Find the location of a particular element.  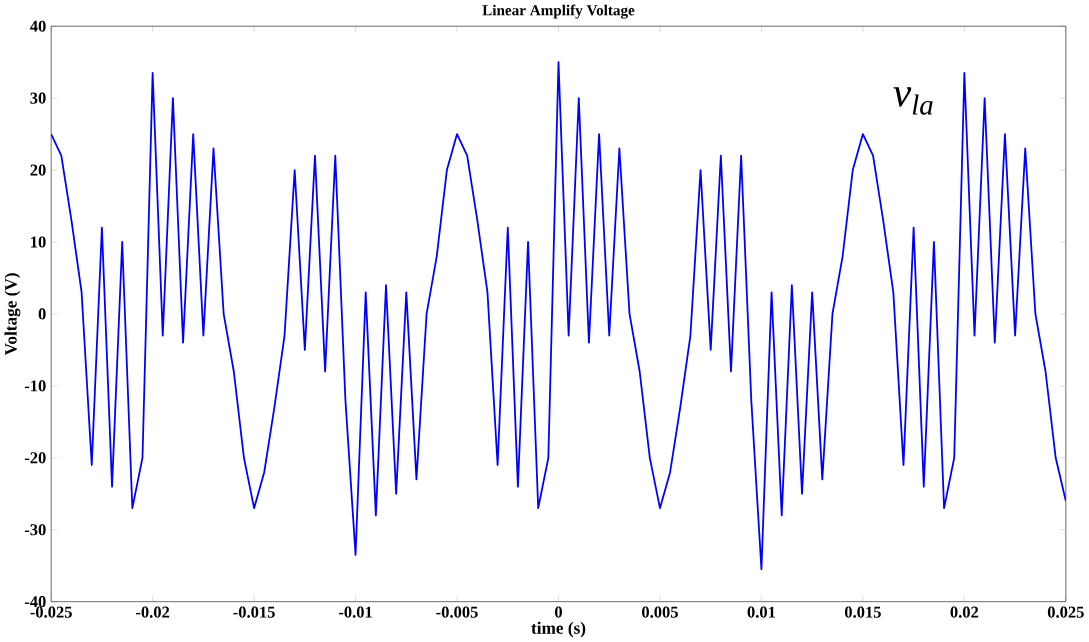

y-tick-label: -20 is located at coordinates (35, 458).